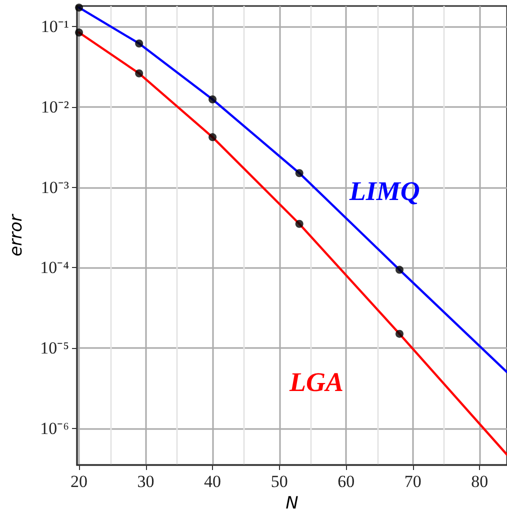 The width and height of the screenshot is (507, 520). I want to click on text: LGA, so click(316, 381).